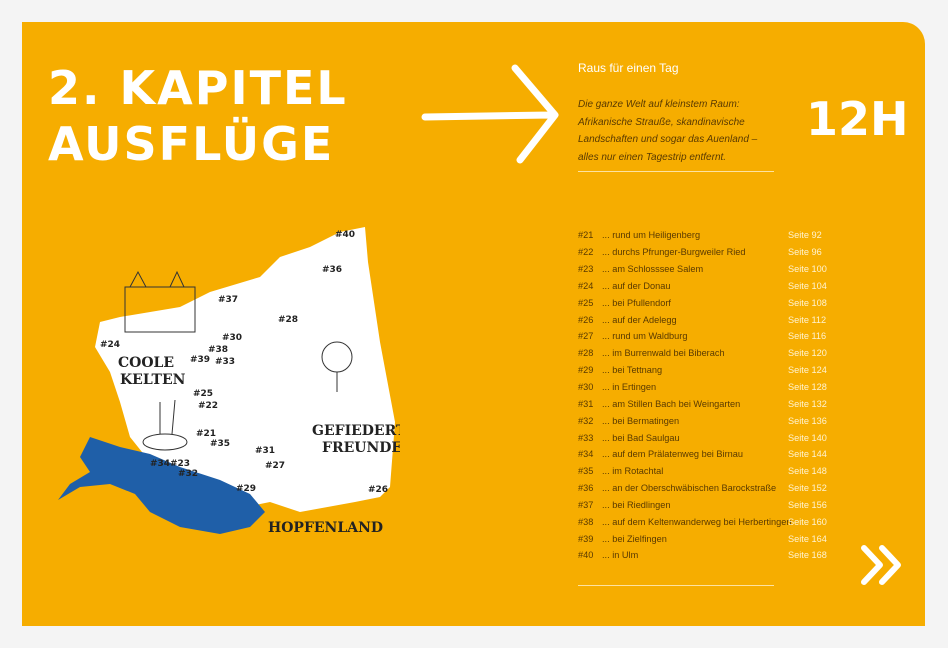  What do you see at coordinates (807, 437) in the screenshot?
I see `toc-page: Seite 140` at bounding box center [807, 437].